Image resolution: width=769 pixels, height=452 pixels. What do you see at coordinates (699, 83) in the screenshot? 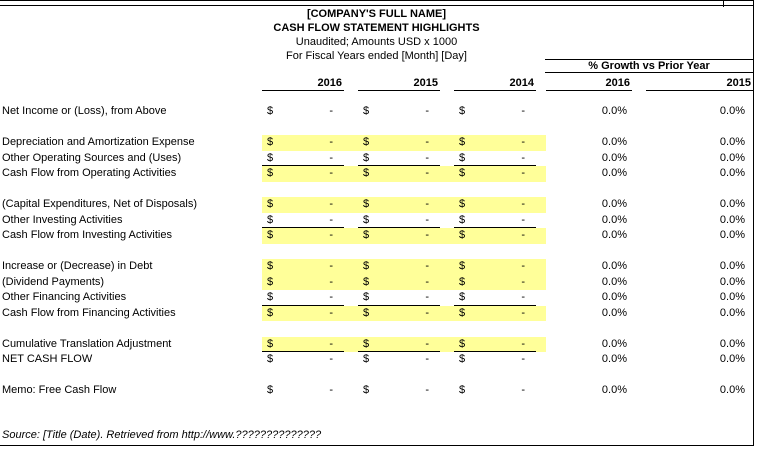
I see `growth-year-column-header: 2015` at bounding box center [699, 83].